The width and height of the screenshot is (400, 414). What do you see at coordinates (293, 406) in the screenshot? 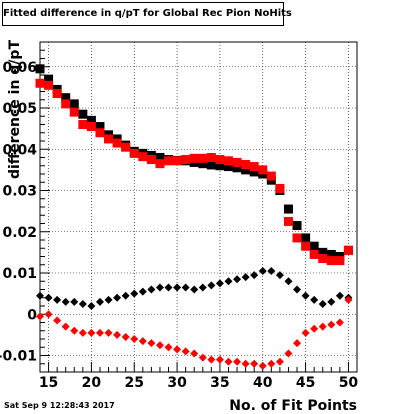
I see `x-axis-label: No. of Fit Points` at bounding box center [293, 406].